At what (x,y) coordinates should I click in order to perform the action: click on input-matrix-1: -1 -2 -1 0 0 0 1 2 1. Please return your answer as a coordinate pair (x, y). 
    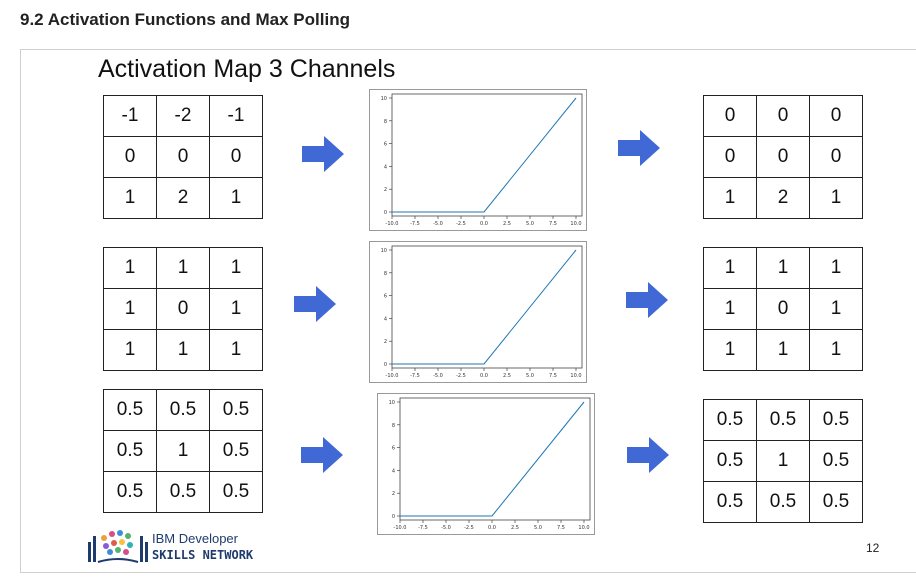
    Looking at the image, I should click on (183, 157).